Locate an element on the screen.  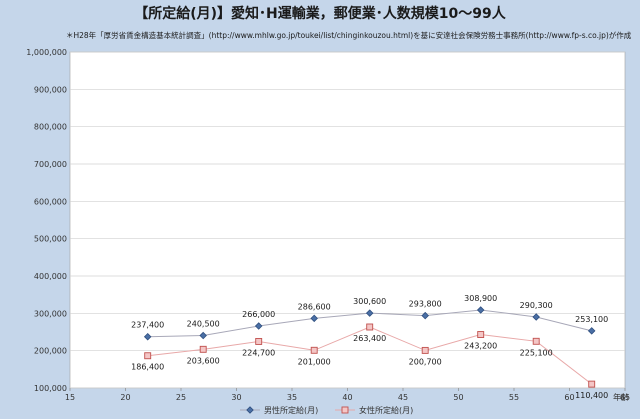
x-tick-label: 35 is located at coordinates (292, 397).